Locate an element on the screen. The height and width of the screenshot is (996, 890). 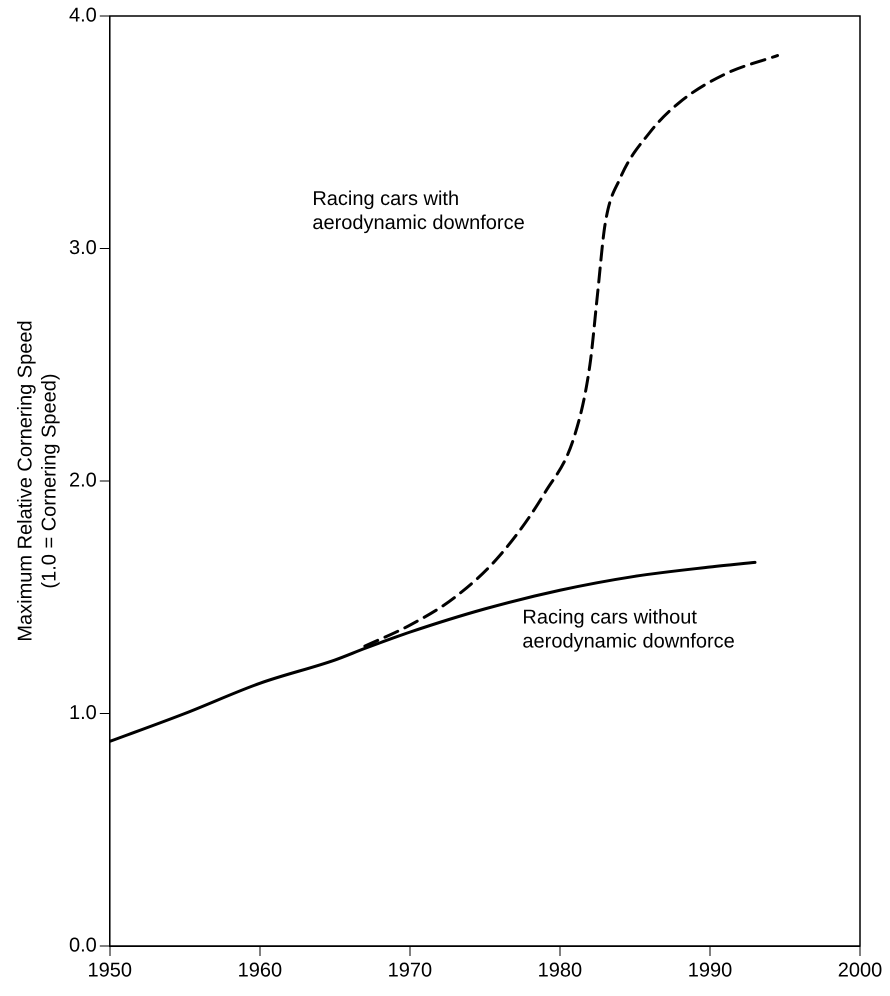
annotation: Racing cars without aerodynamic downforce is located at coordinates (628, 629).